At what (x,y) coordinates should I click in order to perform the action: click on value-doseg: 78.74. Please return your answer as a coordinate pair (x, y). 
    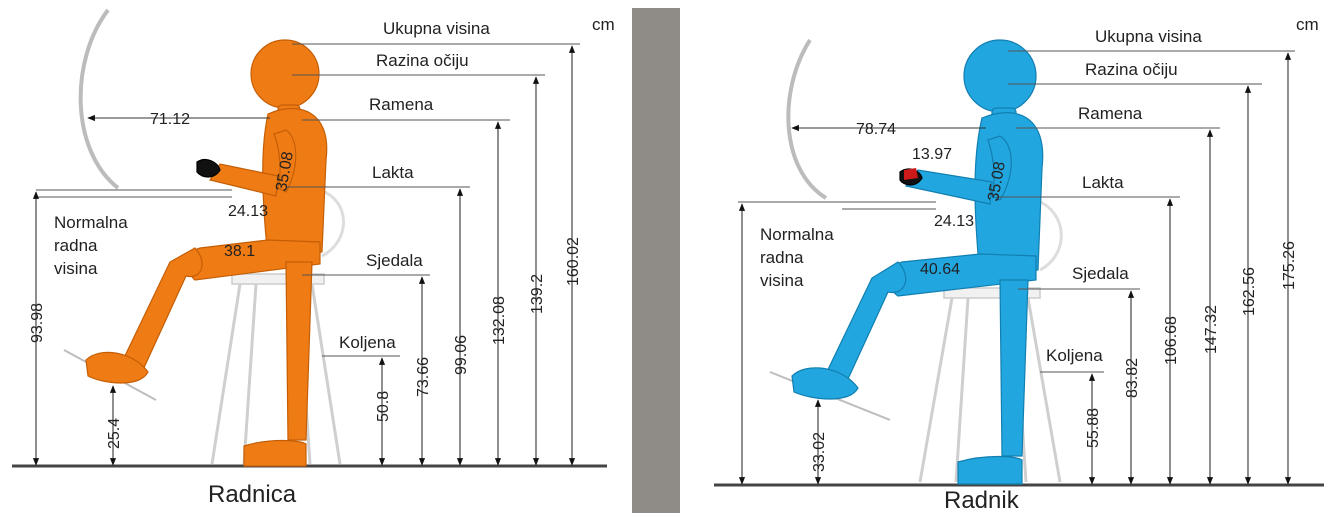
    Looking at the image, I should click on (876, 129).